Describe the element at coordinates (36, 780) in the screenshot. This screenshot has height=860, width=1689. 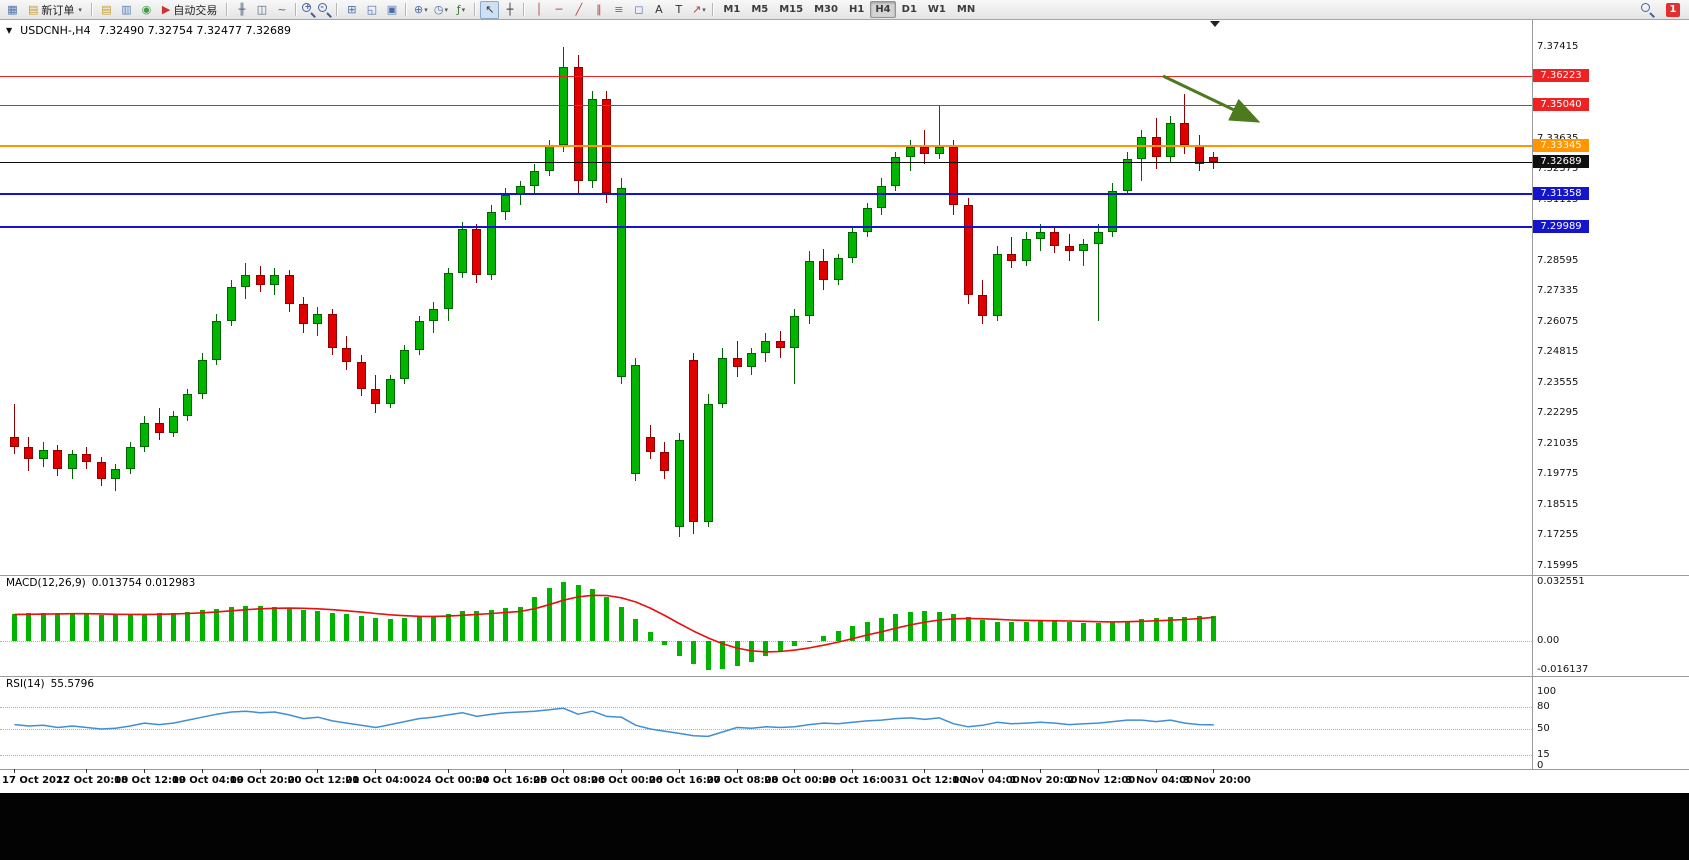
I see `time-axis-label: 17 Oct 2022` at that location.